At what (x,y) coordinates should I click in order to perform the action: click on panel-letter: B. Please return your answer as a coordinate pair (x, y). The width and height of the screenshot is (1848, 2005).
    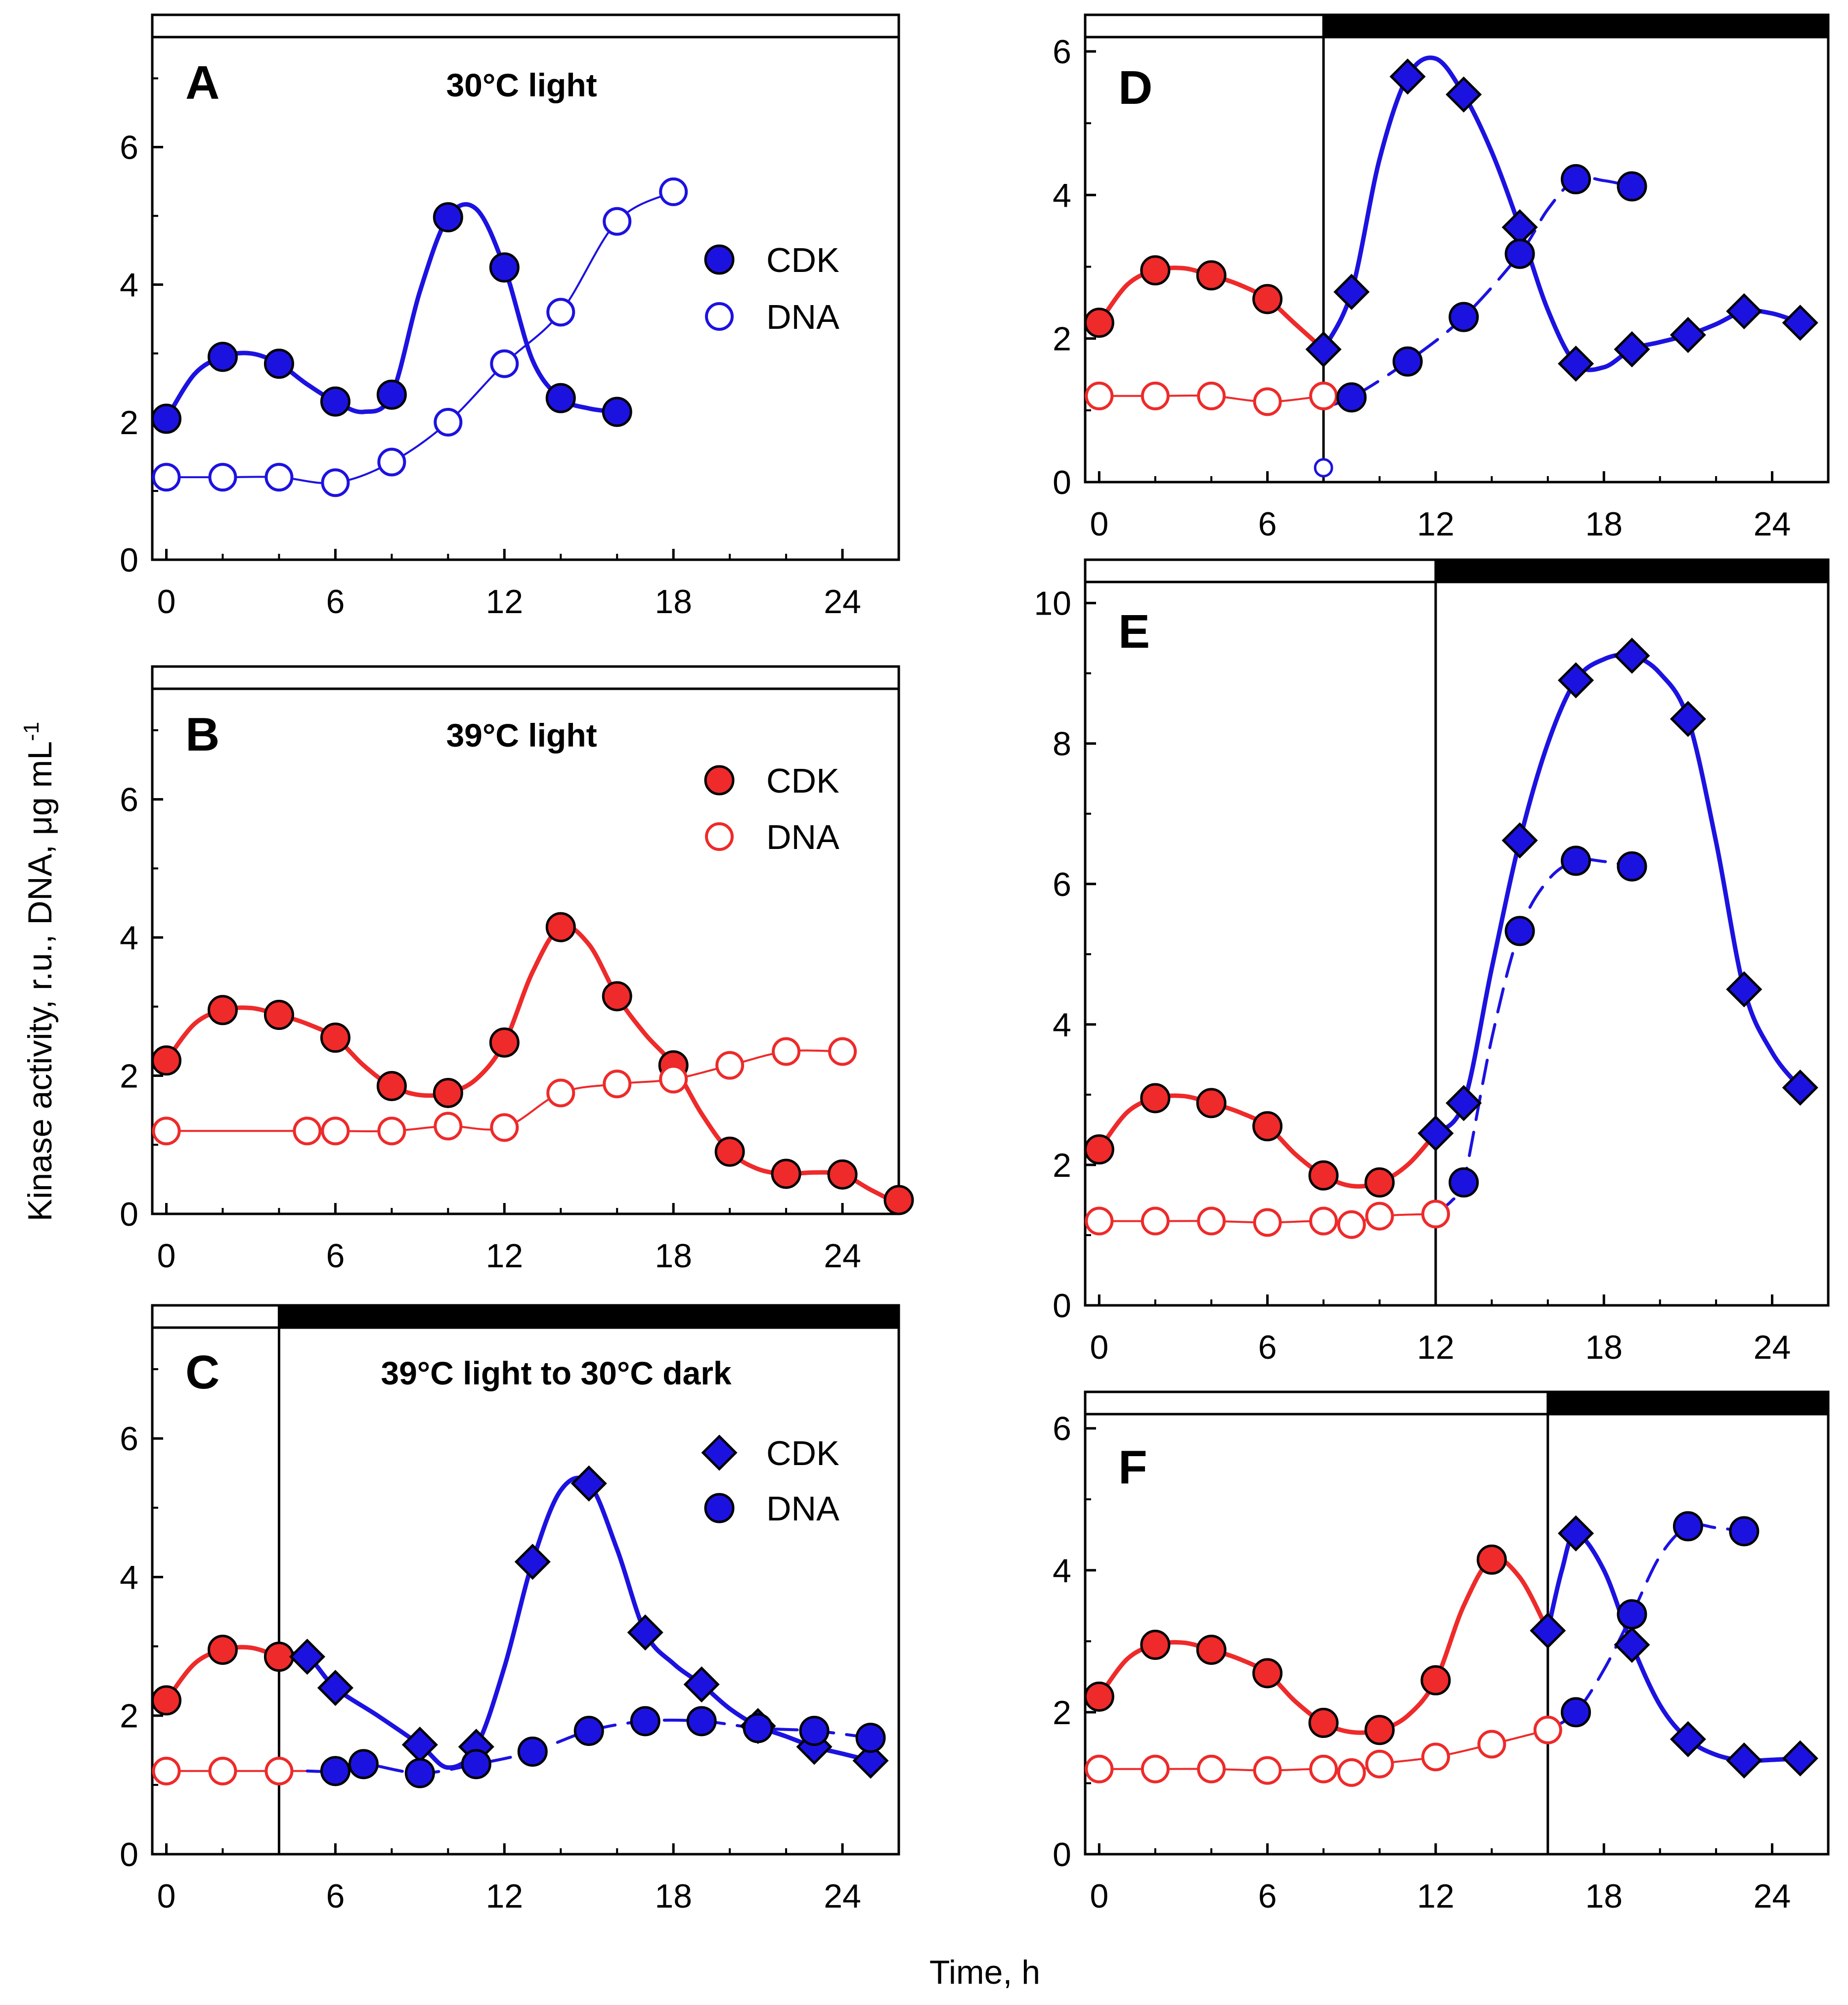
    Looking at the image, I should click on (202, 734).